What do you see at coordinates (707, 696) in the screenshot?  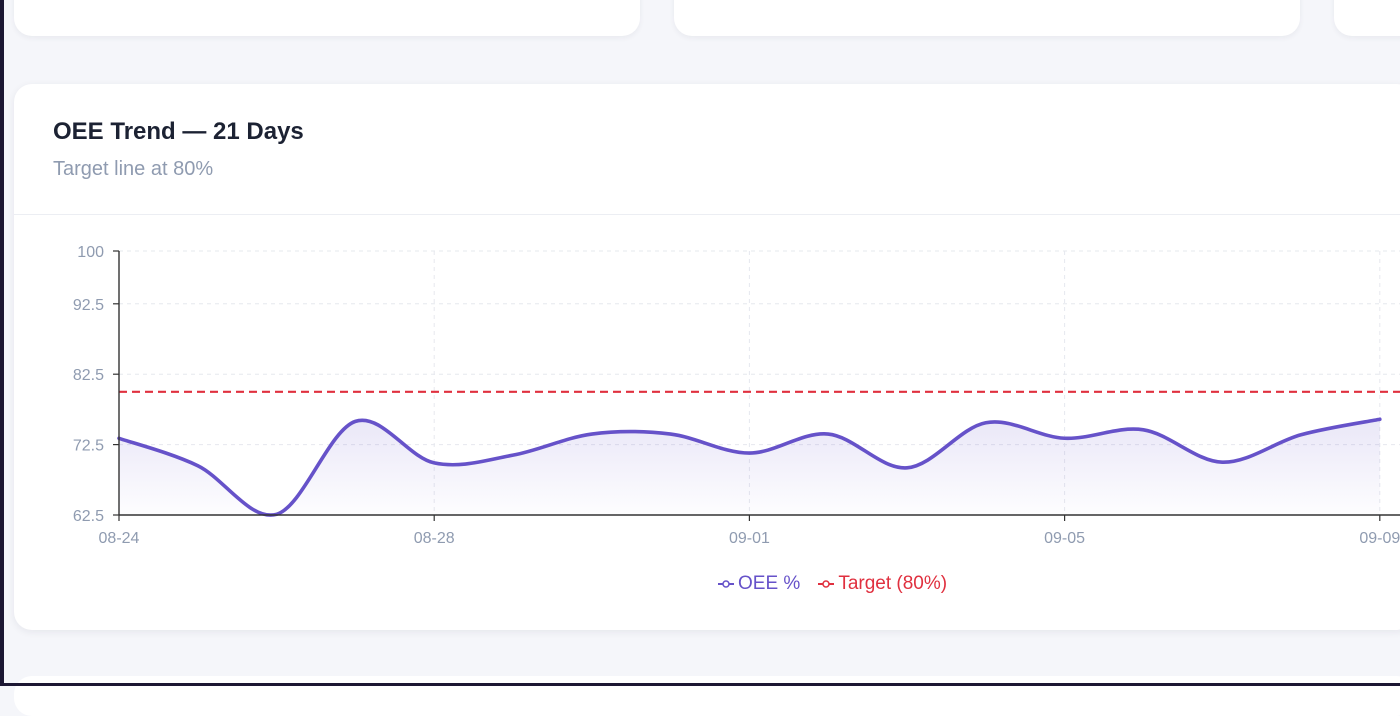 I see `next-card` at bounding box center [707, 696].